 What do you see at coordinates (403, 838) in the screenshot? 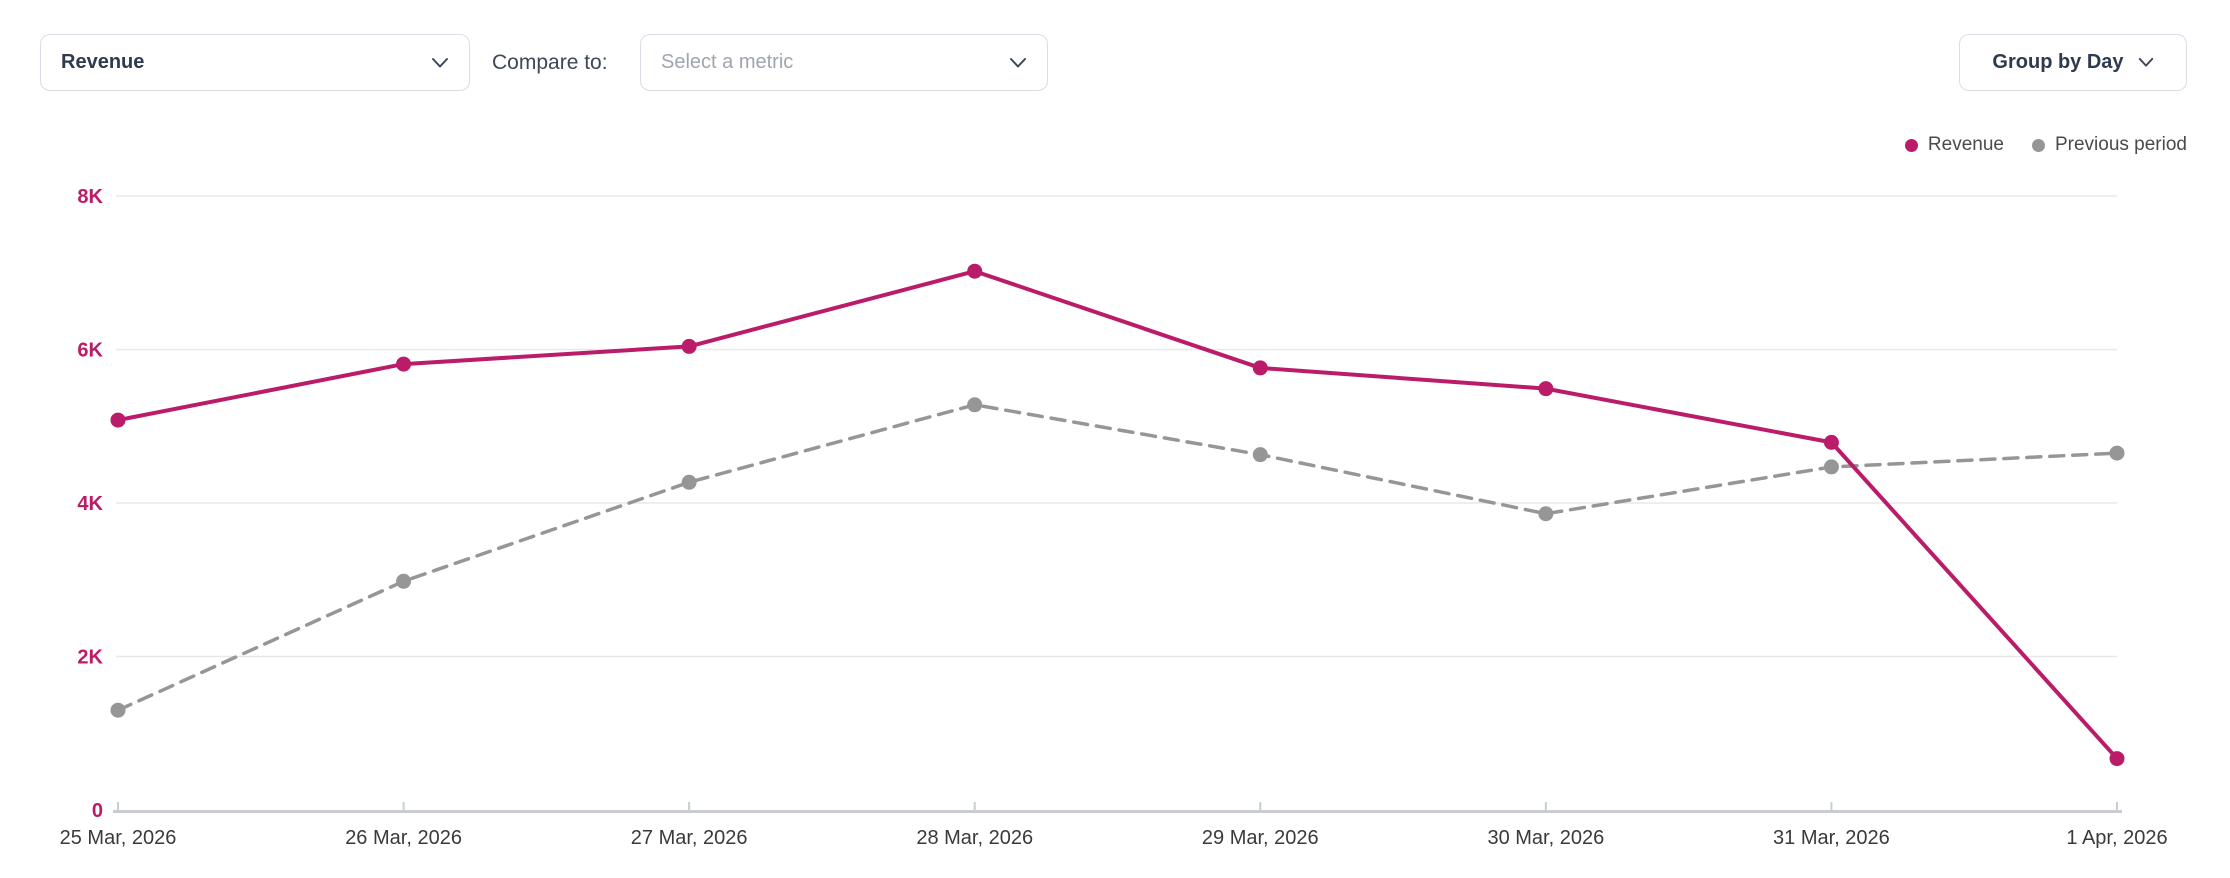
I see `x-axis-label: 26 Mar, 2026` at bounding box center [403, 838].